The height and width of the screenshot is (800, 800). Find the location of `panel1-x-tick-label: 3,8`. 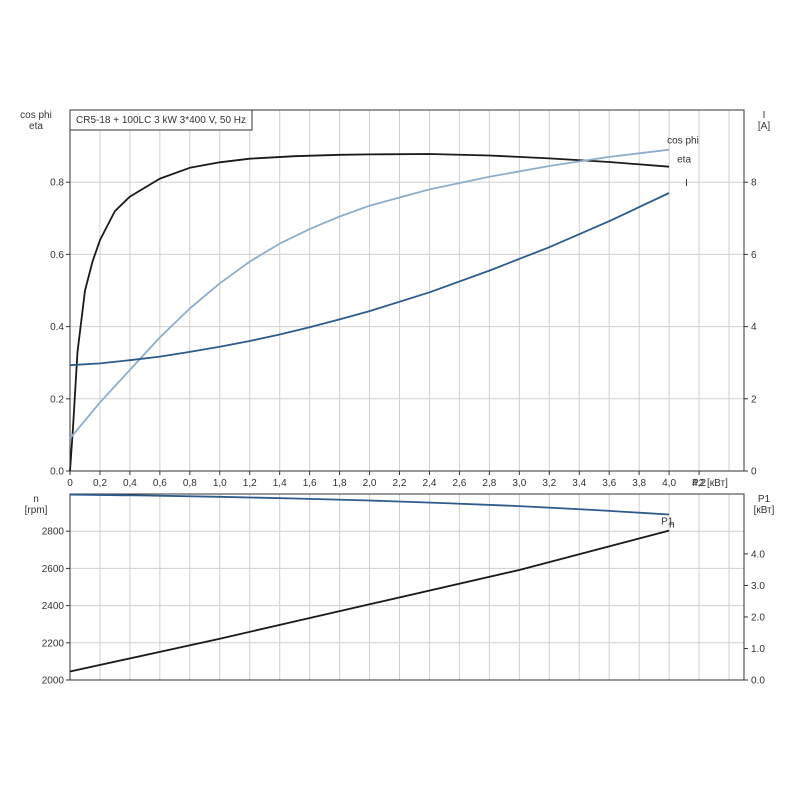

panel1-x-tick-label: 3,8 is located at coordinates (639, 483).